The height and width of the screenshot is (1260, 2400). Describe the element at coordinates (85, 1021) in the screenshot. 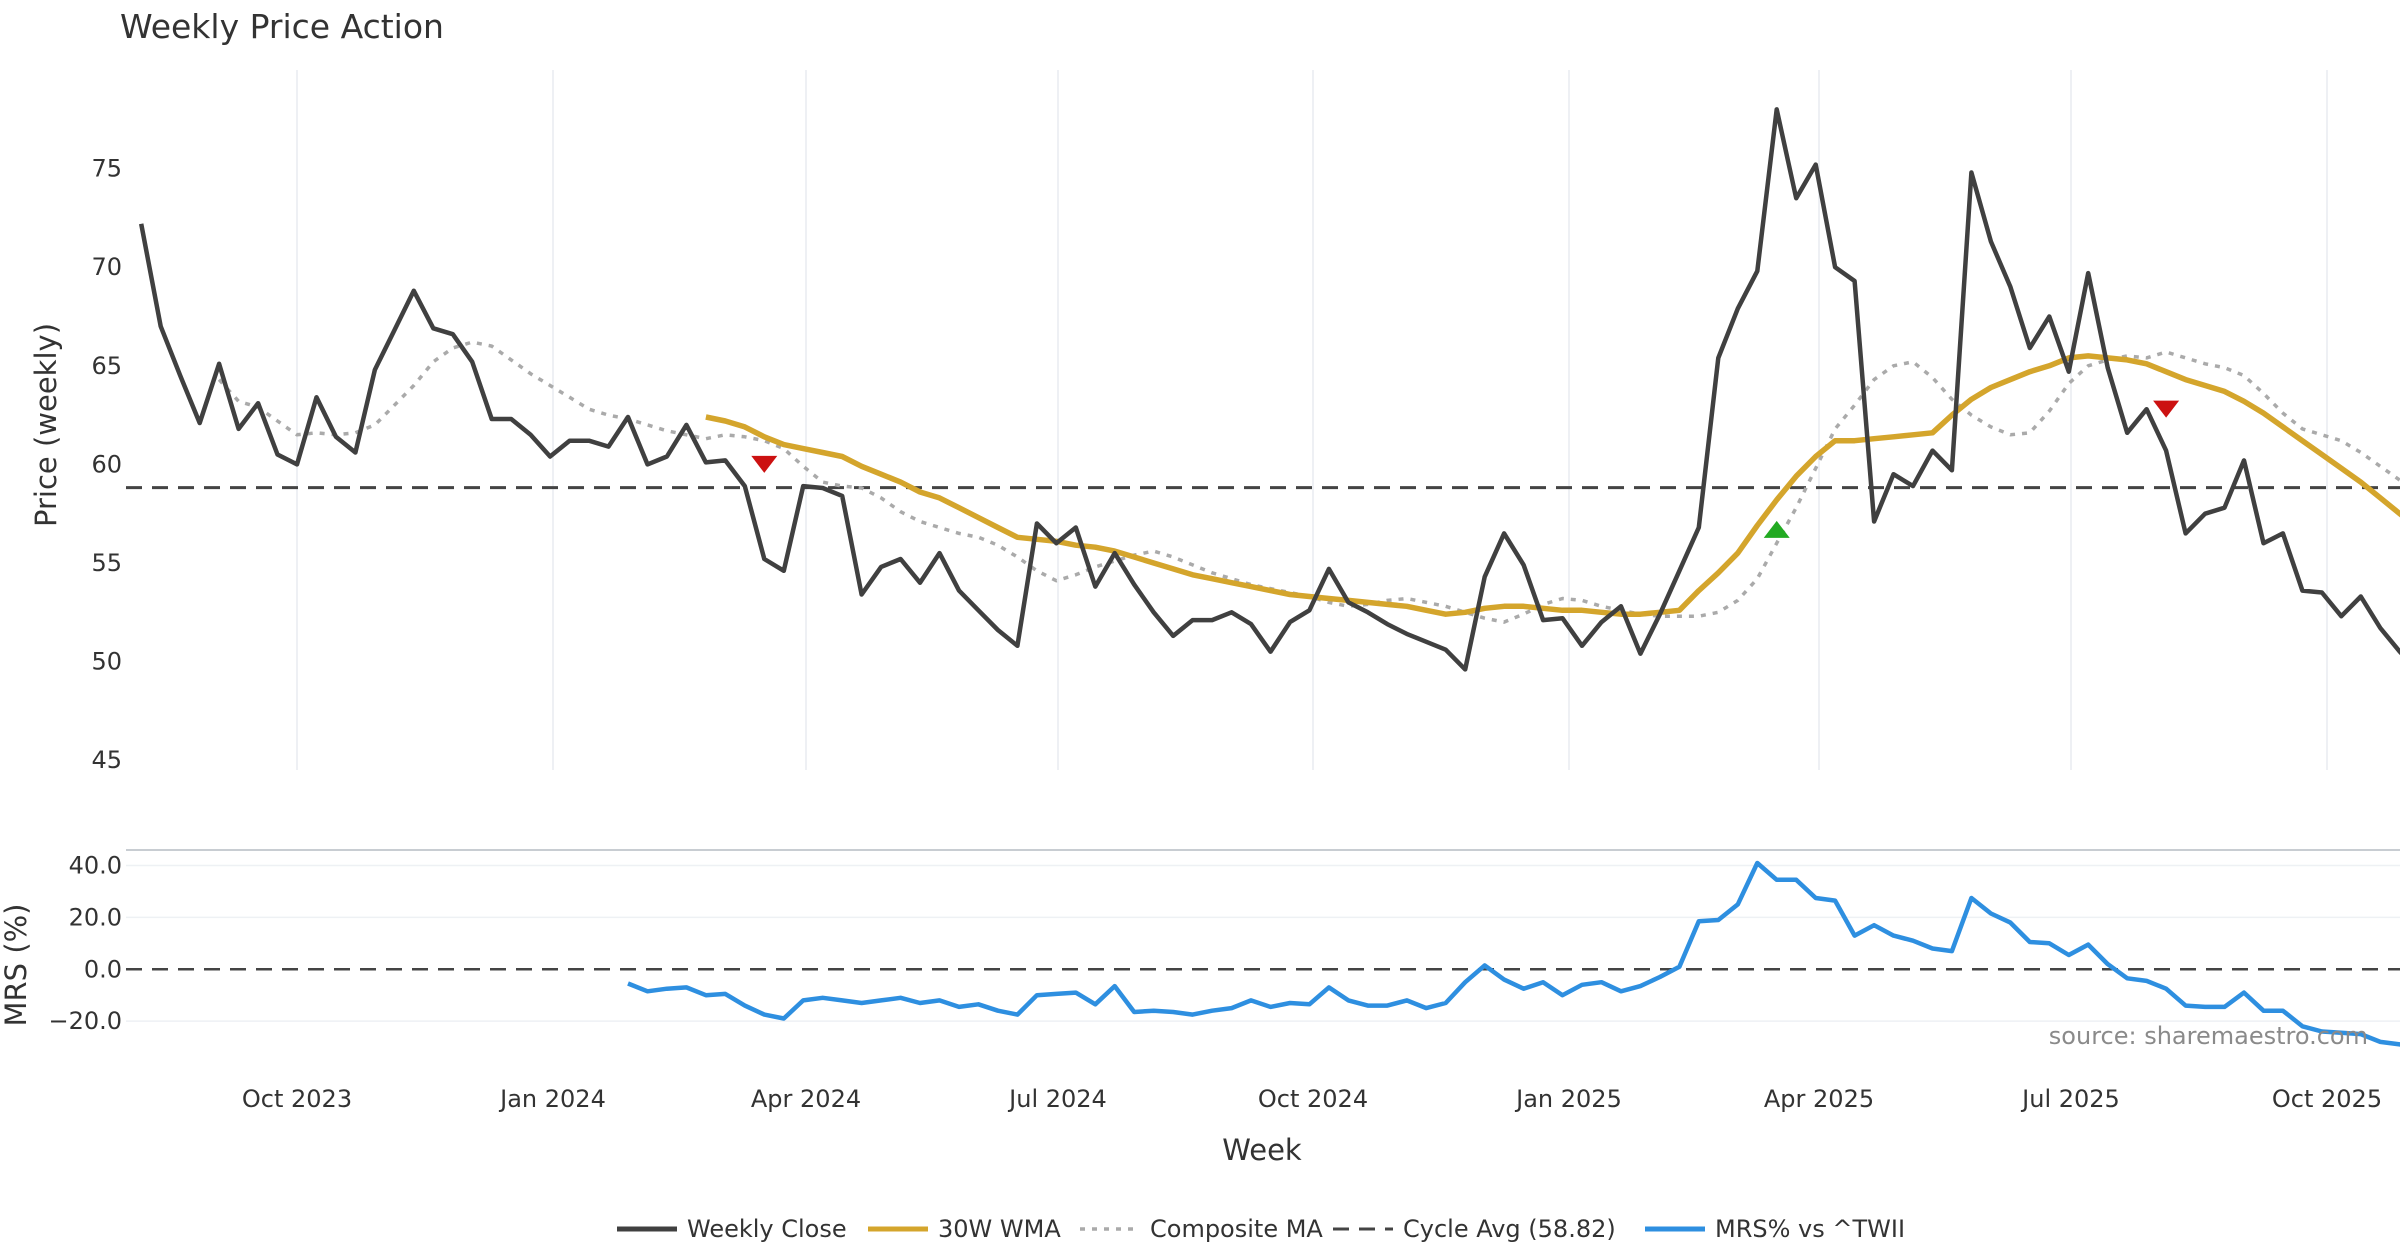

I see `mrs-y-tick-label: −20.0` at that location.